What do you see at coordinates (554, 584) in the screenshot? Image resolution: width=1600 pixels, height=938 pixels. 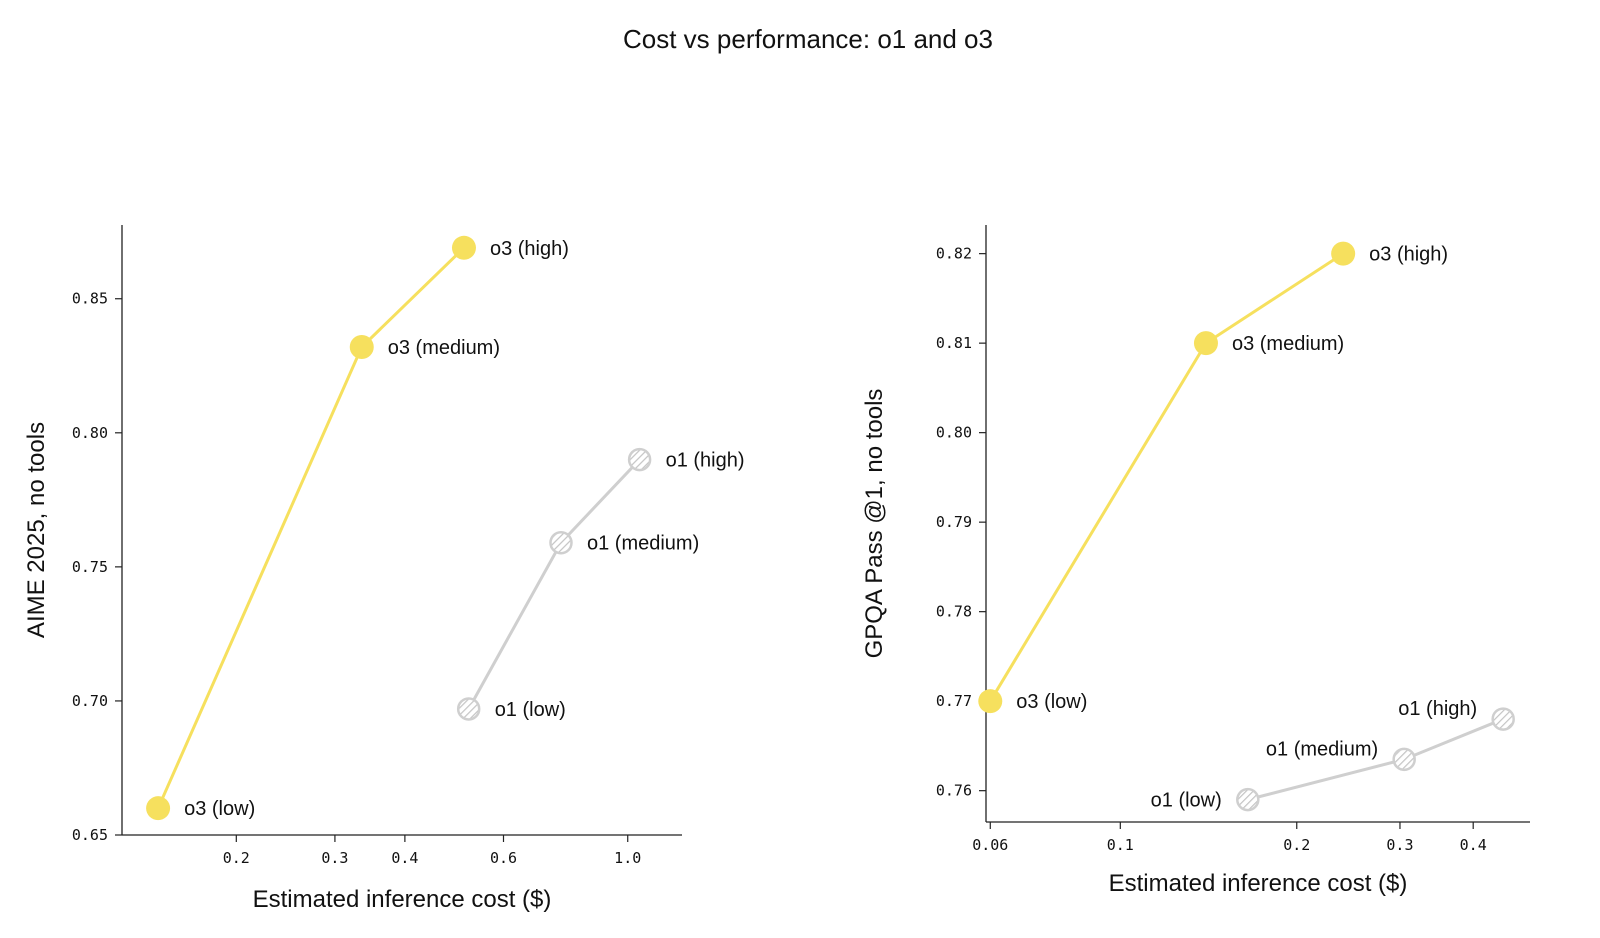 I see `o1-series-line` at bounding box center [554, 584].